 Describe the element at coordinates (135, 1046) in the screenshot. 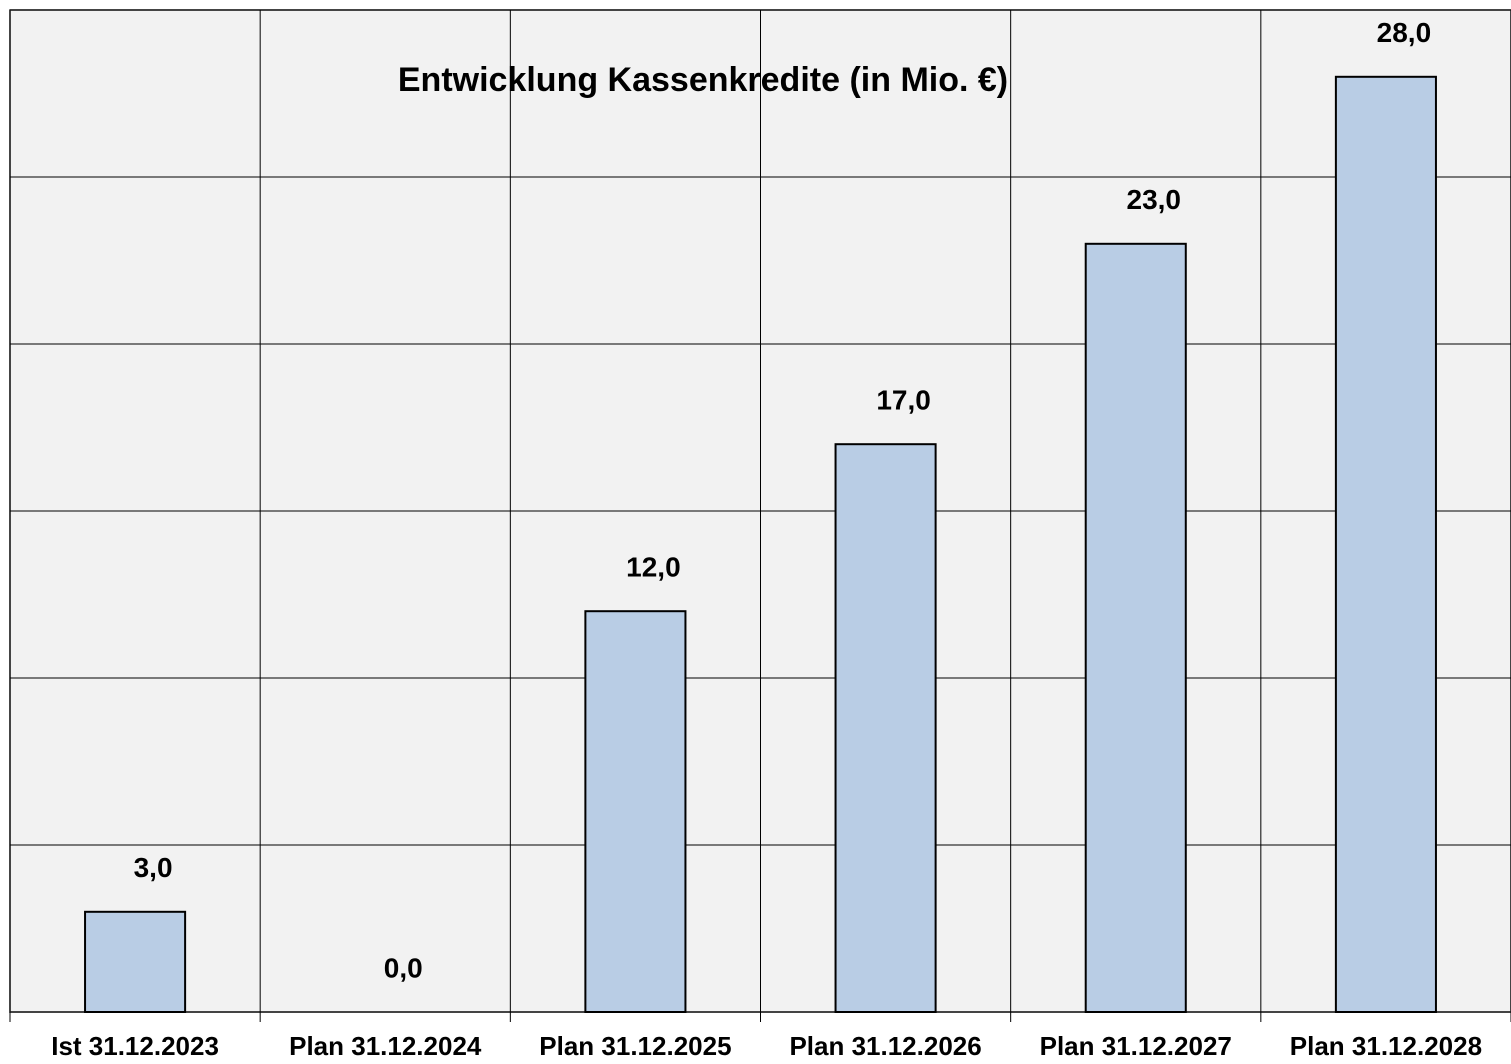

I see `x-tick-label: Ist 31.12.2023` at that location.